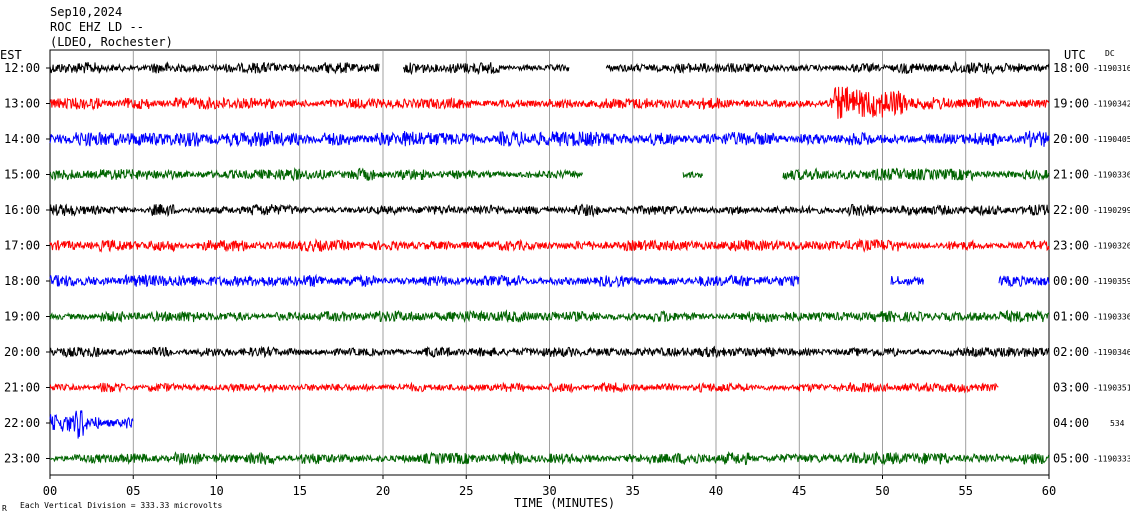 This screenshot has height=519, width=1130. I want to click on right-corner-label: DC, so click(1110, 53).